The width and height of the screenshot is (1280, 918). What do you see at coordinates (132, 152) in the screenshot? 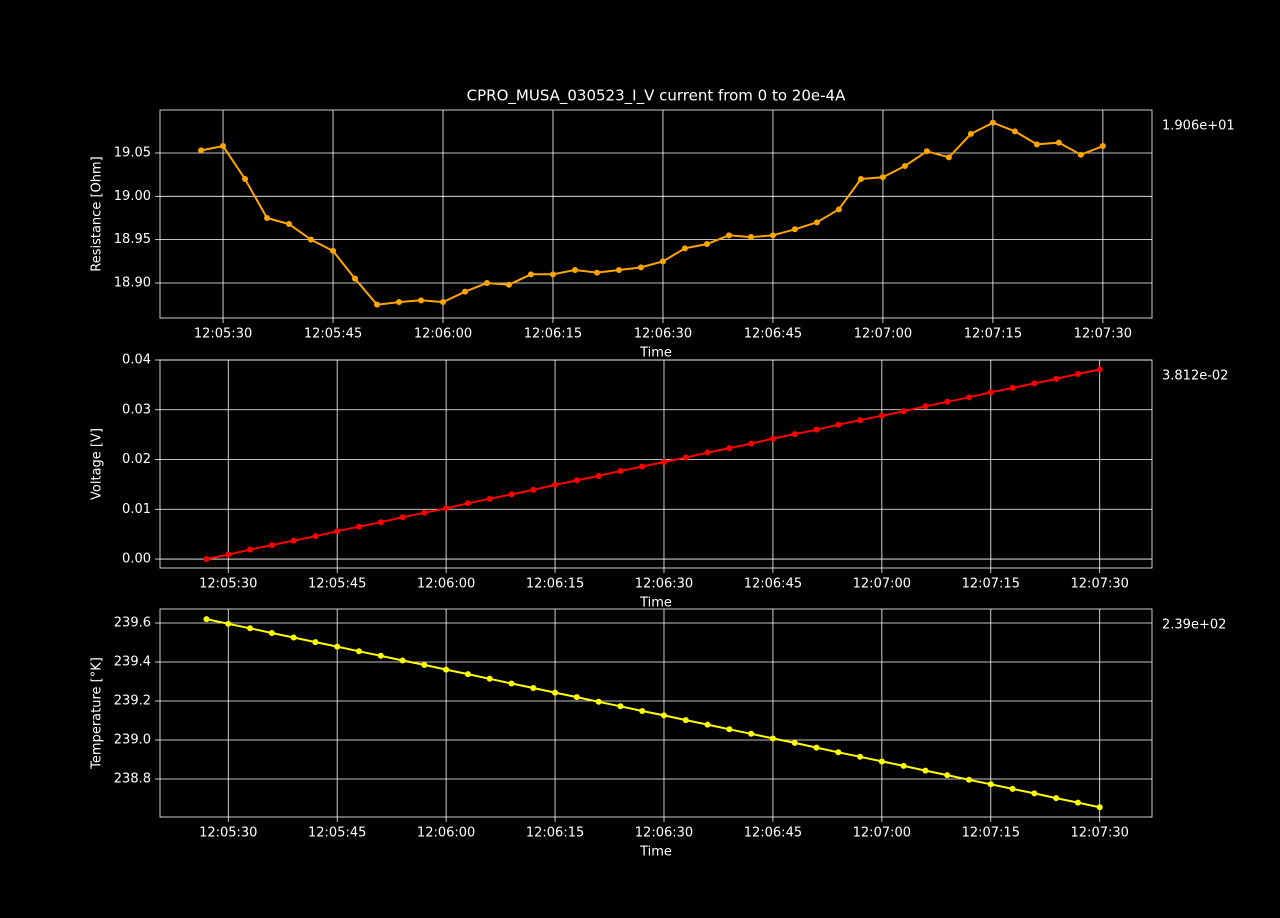
I see `y-tick-label: 19.05` at bounding box center [132, 152].